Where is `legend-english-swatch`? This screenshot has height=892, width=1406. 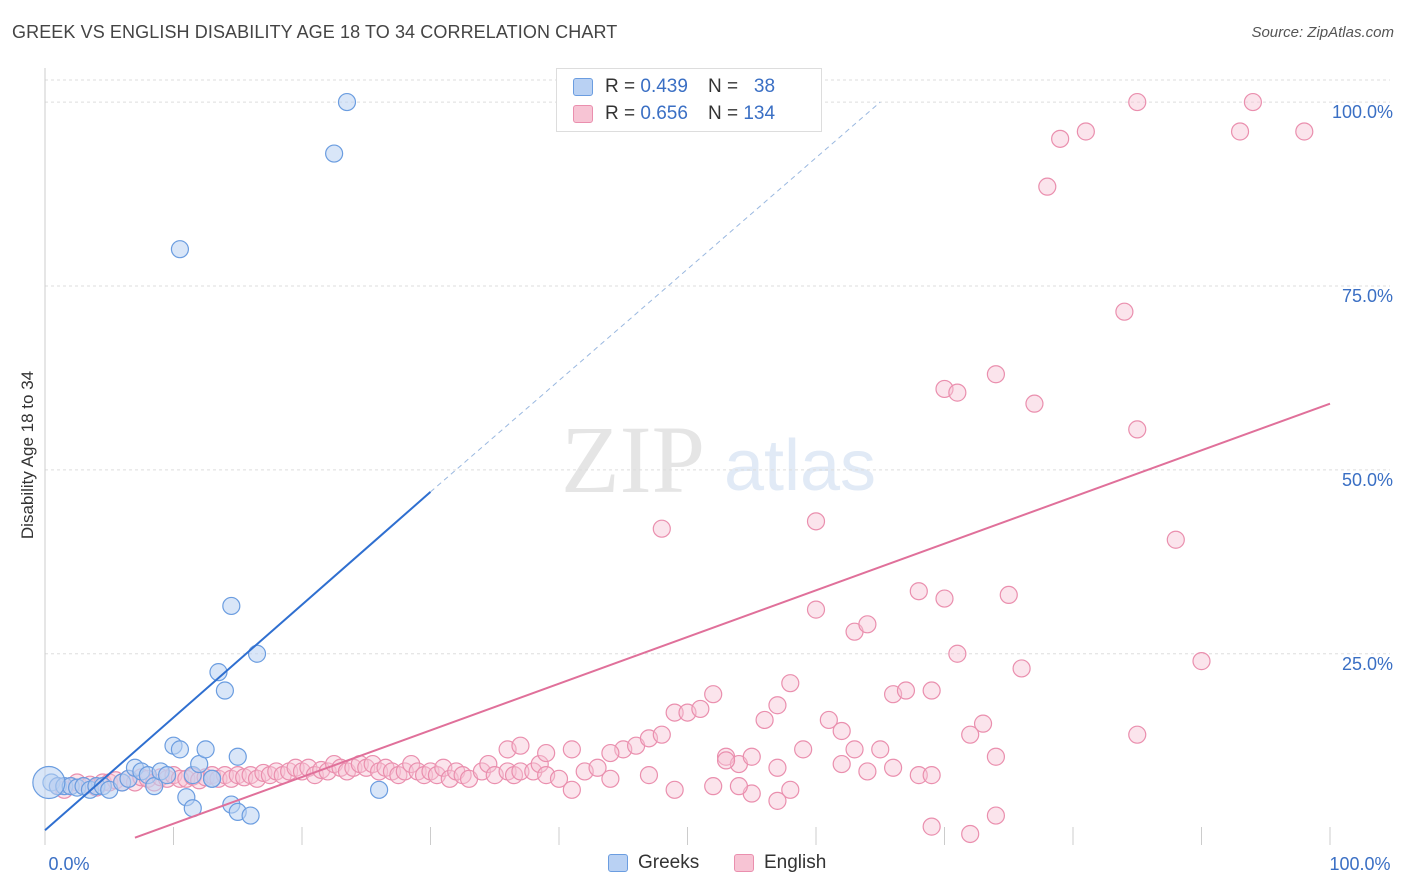 legend-english-swatch is located at coordinates (744, 863).